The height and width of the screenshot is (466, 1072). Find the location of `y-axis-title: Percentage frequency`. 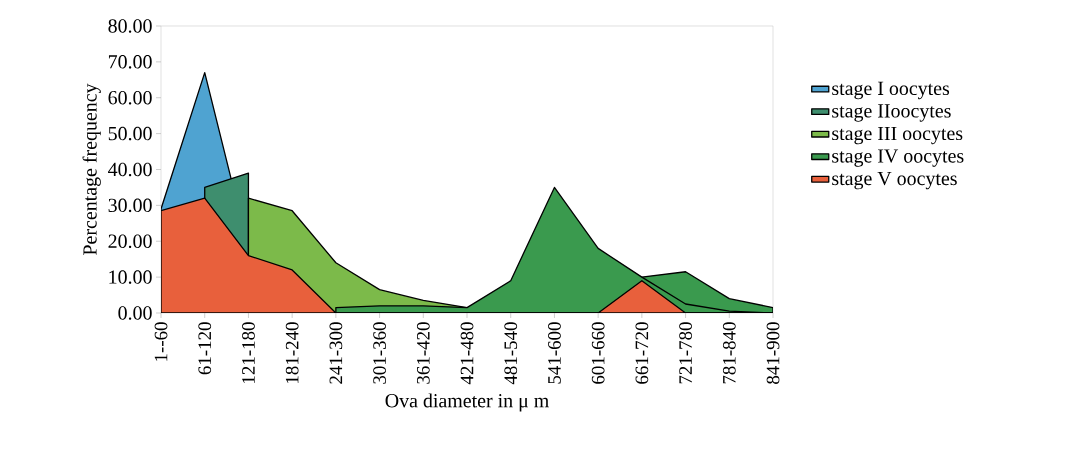

y-axis-title: Percentage frequency is located at coordinates (91, 169).